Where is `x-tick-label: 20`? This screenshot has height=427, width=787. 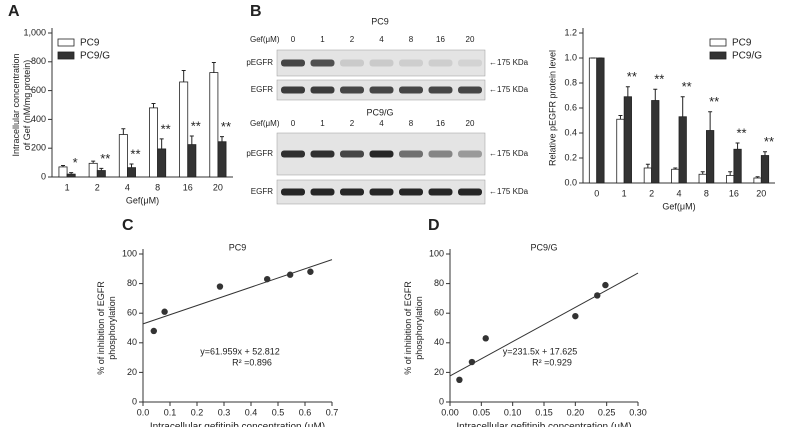
x-tick-label: 20 is located at coordinates (761, 193).